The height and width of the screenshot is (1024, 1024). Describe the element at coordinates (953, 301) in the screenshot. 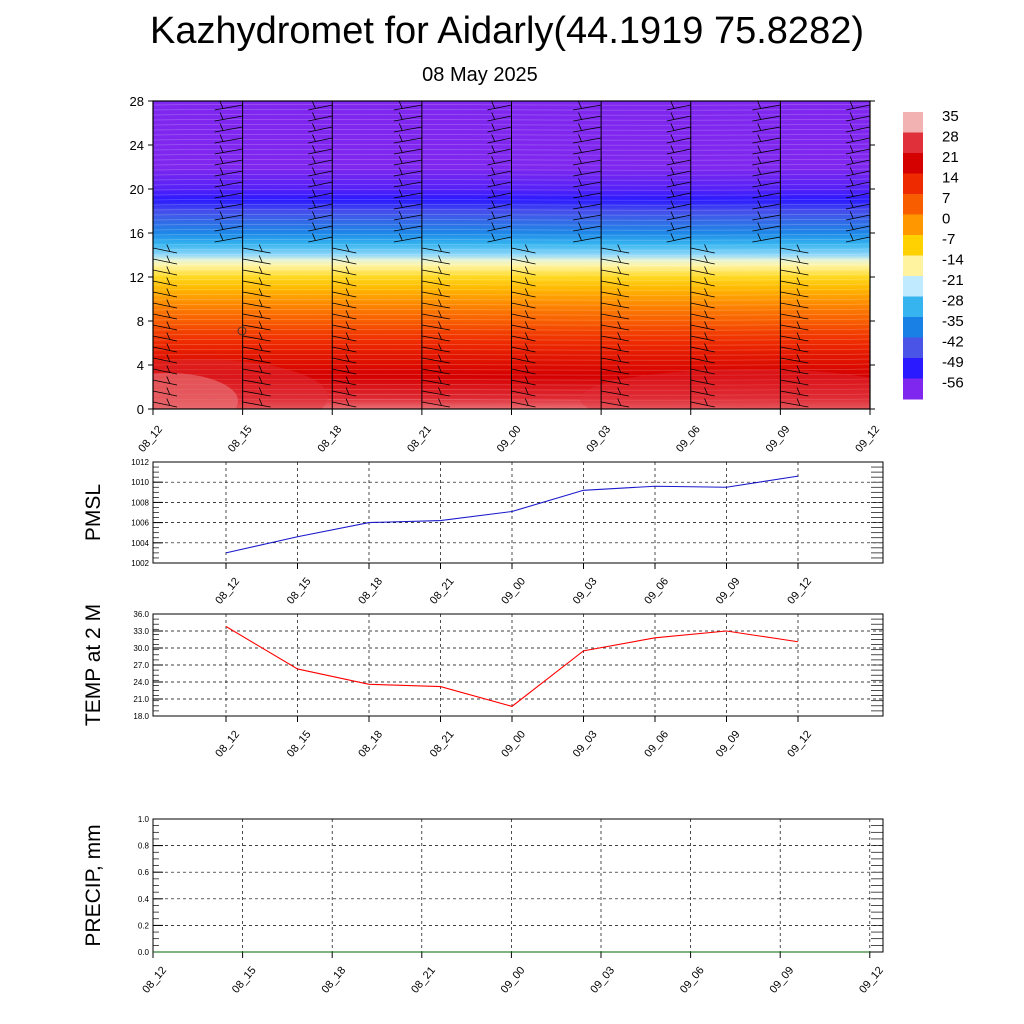

I see `colorbar-label: -28` at that location.